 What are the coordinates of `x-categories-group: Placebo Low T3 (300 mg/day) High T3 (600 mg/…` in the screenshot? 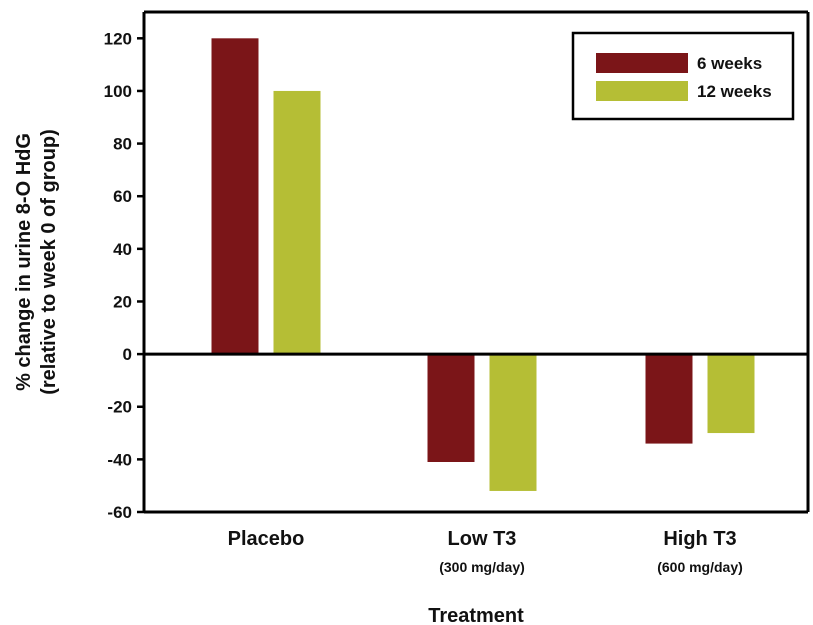 It's located at (485, 551).